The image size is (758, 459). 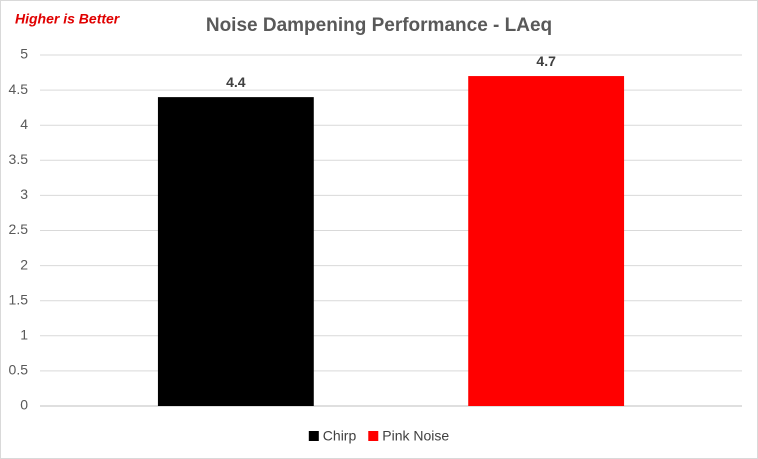 I want to click on y-tick-label: 3, so click(x=24, y=194).